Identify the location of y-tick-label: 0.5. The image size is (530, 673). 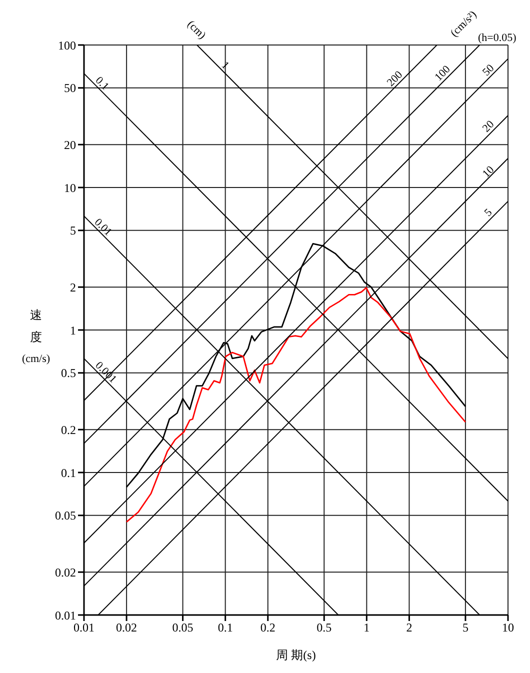
(68, 373).